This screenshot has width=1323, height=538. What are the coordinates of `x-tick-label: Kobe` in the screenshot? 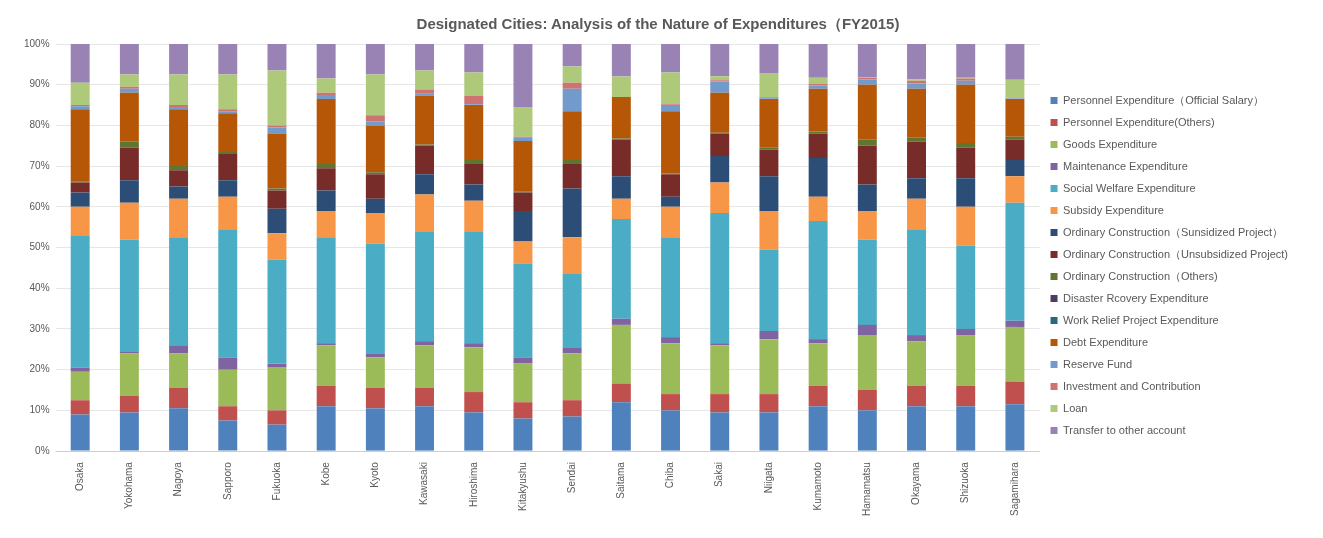 It's located at (325, 473).